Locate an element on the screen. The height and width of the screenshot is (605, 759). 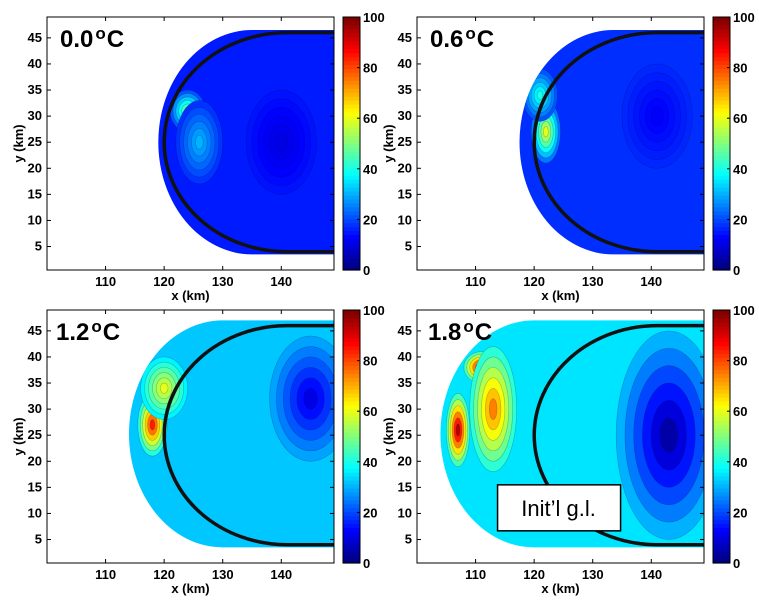
panel-title: 1.8 oC is located at coordinates (460, 331).